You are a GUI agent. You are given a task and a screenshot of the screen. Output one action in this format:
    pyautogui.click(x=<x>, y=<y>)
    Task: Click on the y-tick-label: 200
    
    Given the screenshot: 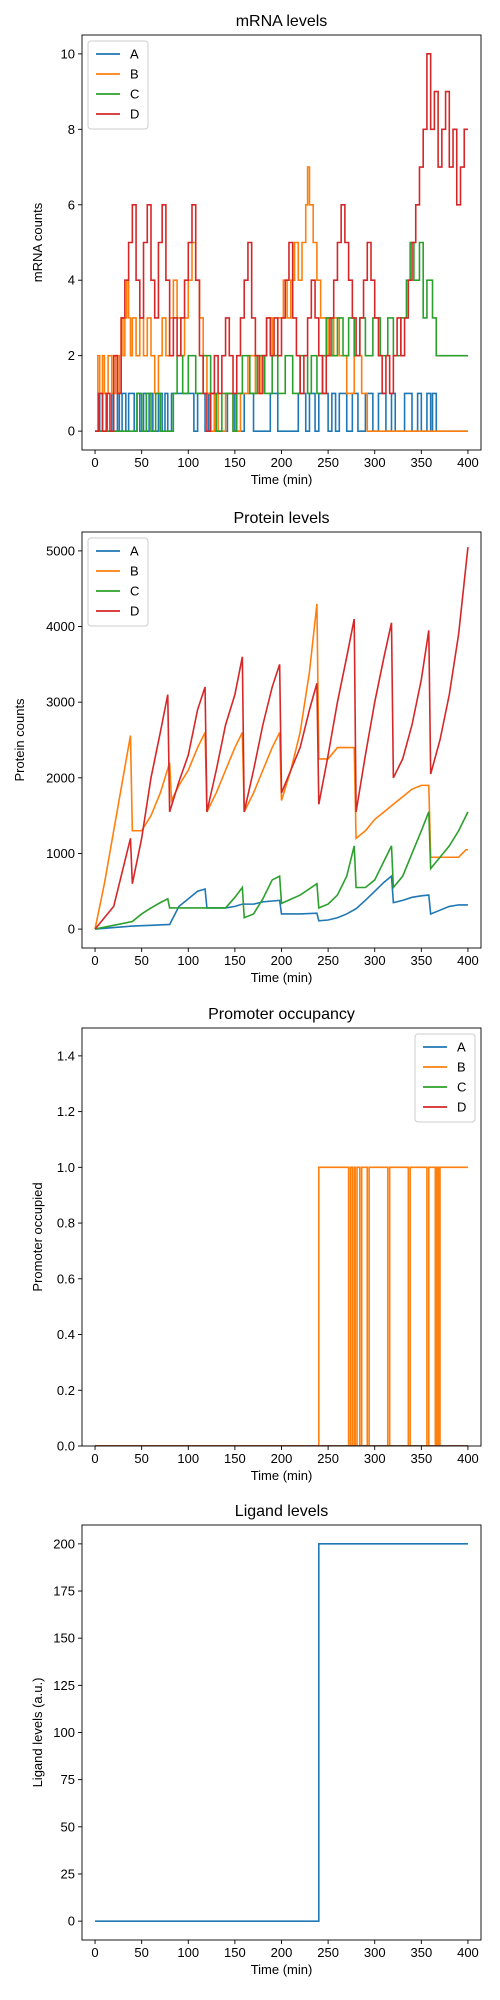 What is the action you would take?
    pyautogui.click(x=64, y=1543)
    